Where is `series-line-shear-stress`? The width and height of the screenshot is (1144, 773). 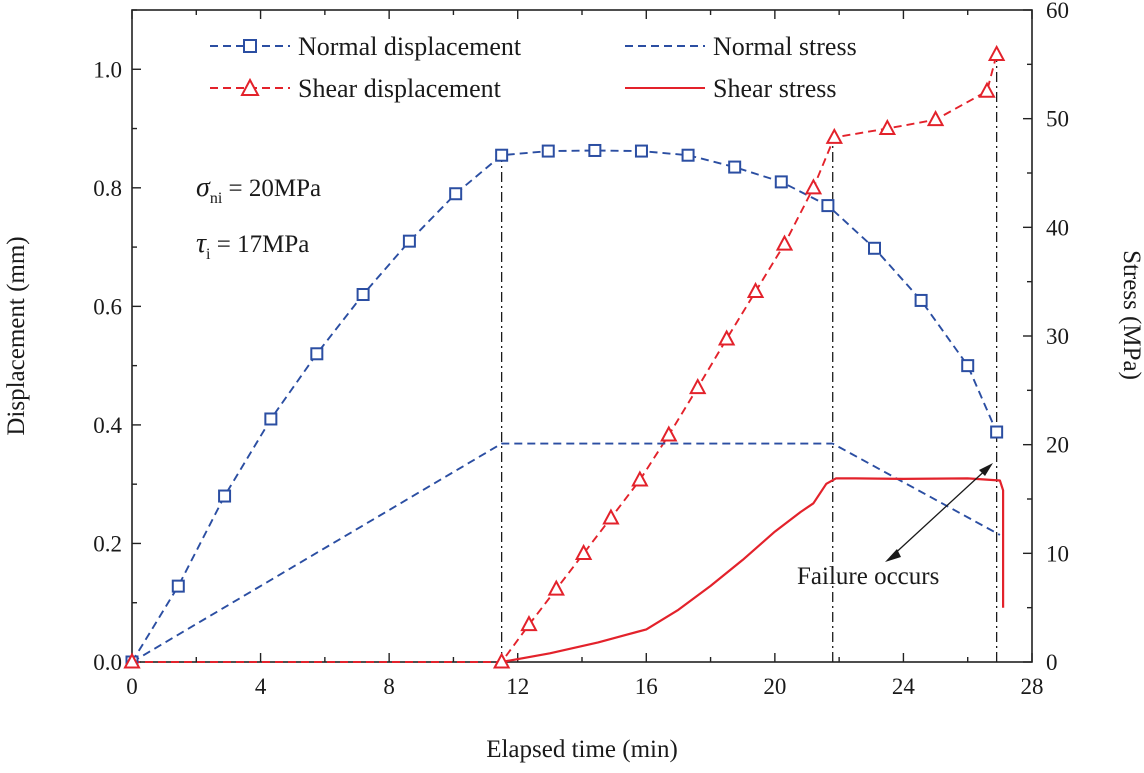
series-line-shear-stress is located at coordinates (753, 570).